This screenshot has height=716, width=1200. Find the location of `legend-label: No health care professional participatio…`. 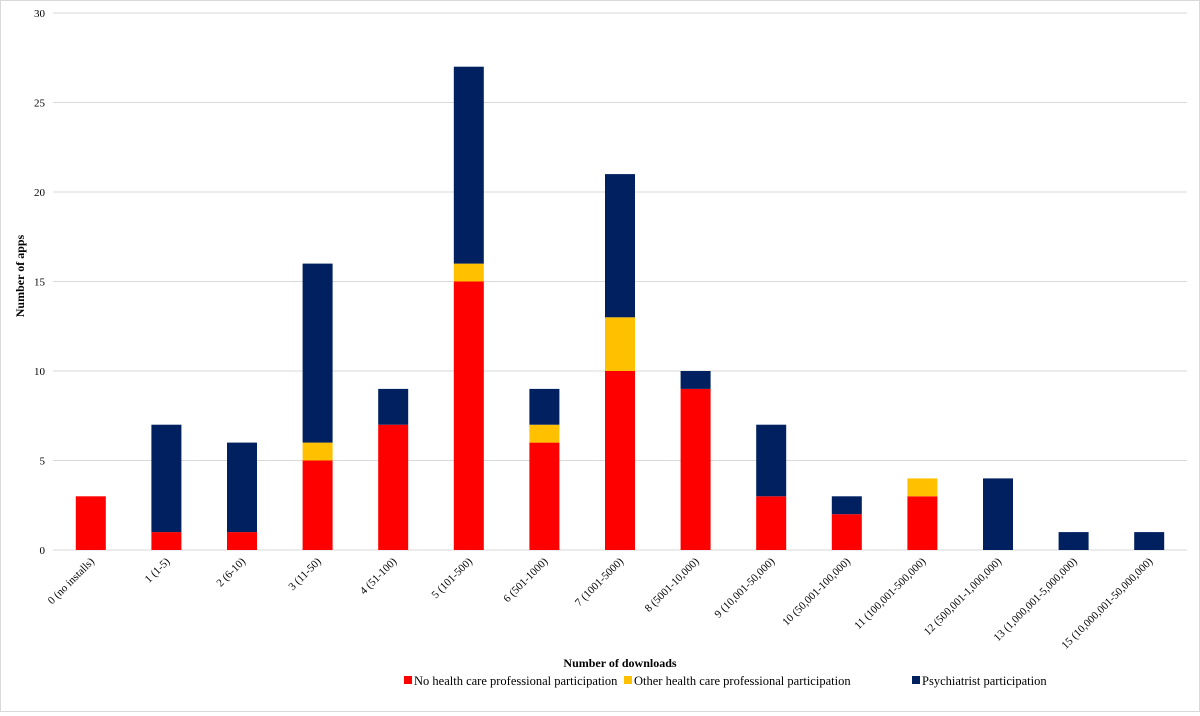

legend-label: No health care professional participatio… is located at coordinates (516, 681).